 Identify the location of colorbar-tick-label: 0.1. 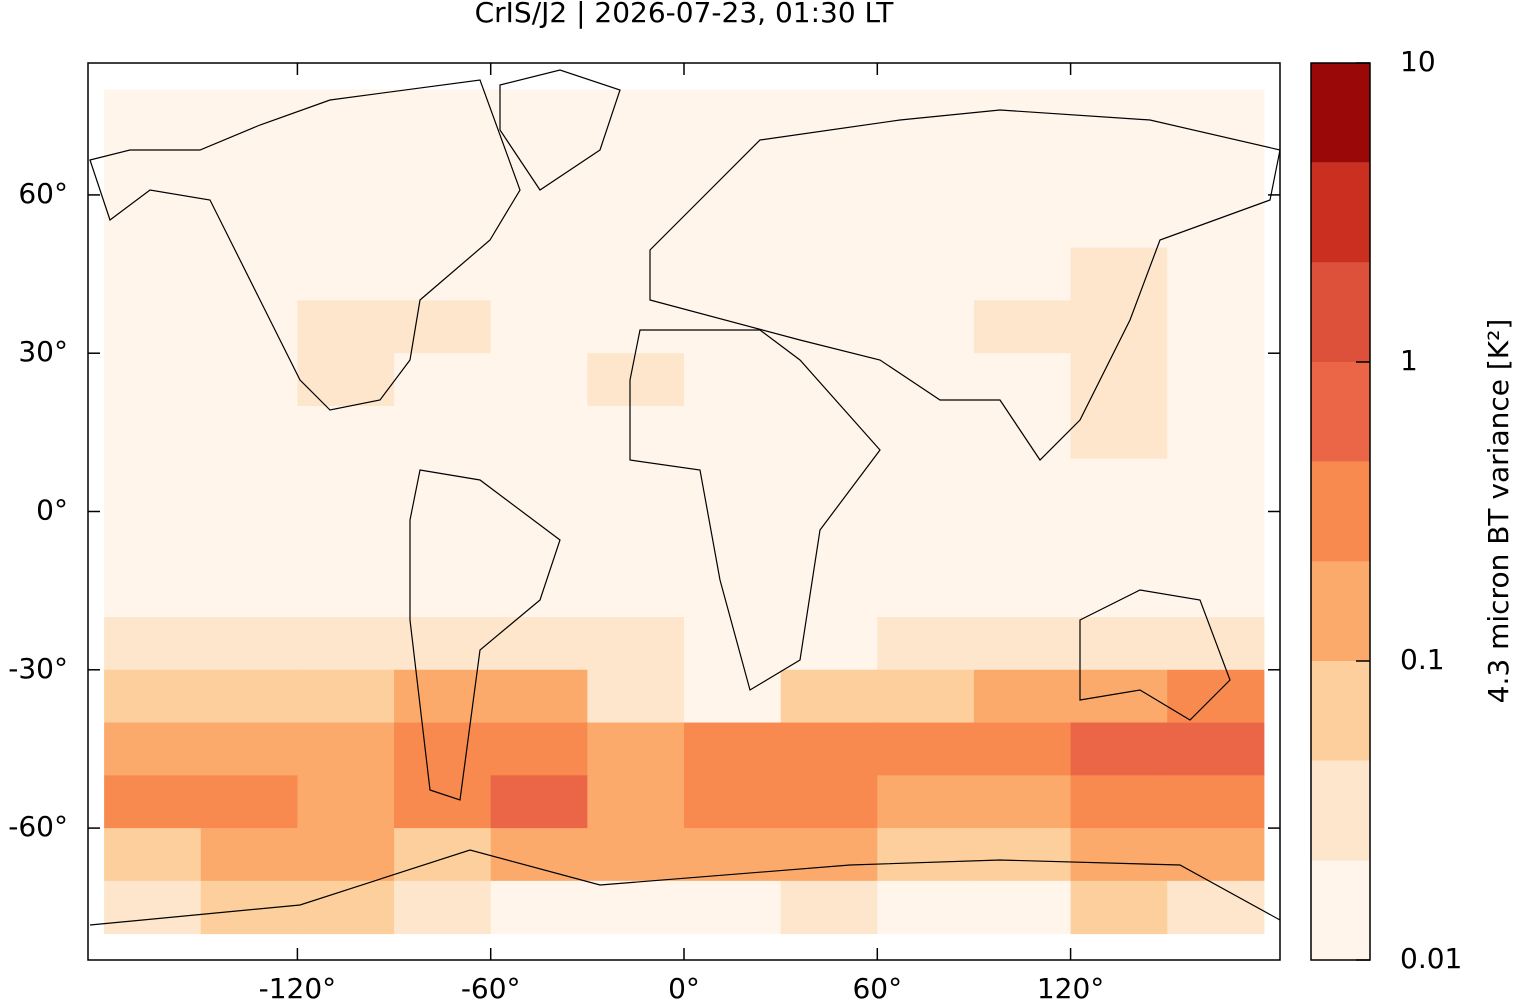
(1422, 659).